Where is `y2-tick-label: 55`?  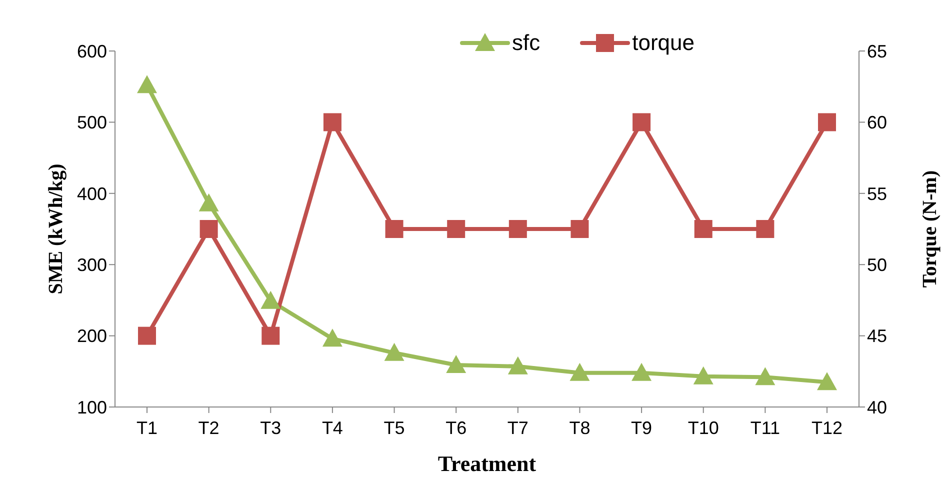
y2-tick-label: 55 is located at coordinates (877, 194).